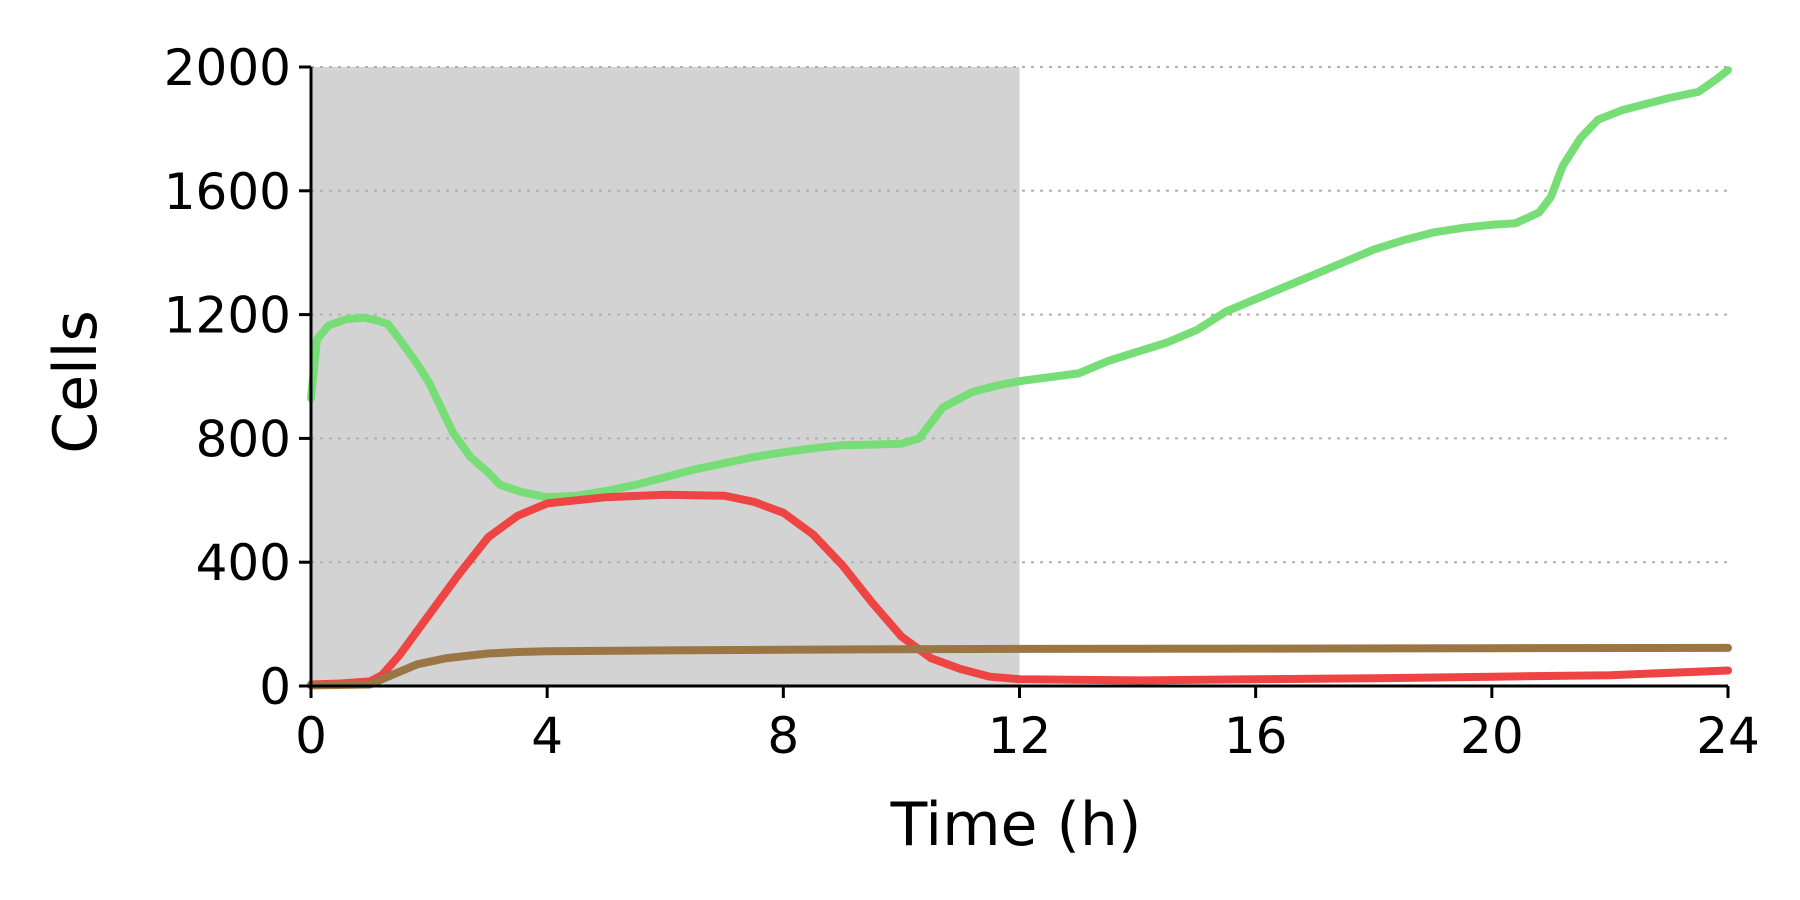 This screenshot has height=900, width=1800. I want to click on y-tick-label: 800, so click(243, 439).